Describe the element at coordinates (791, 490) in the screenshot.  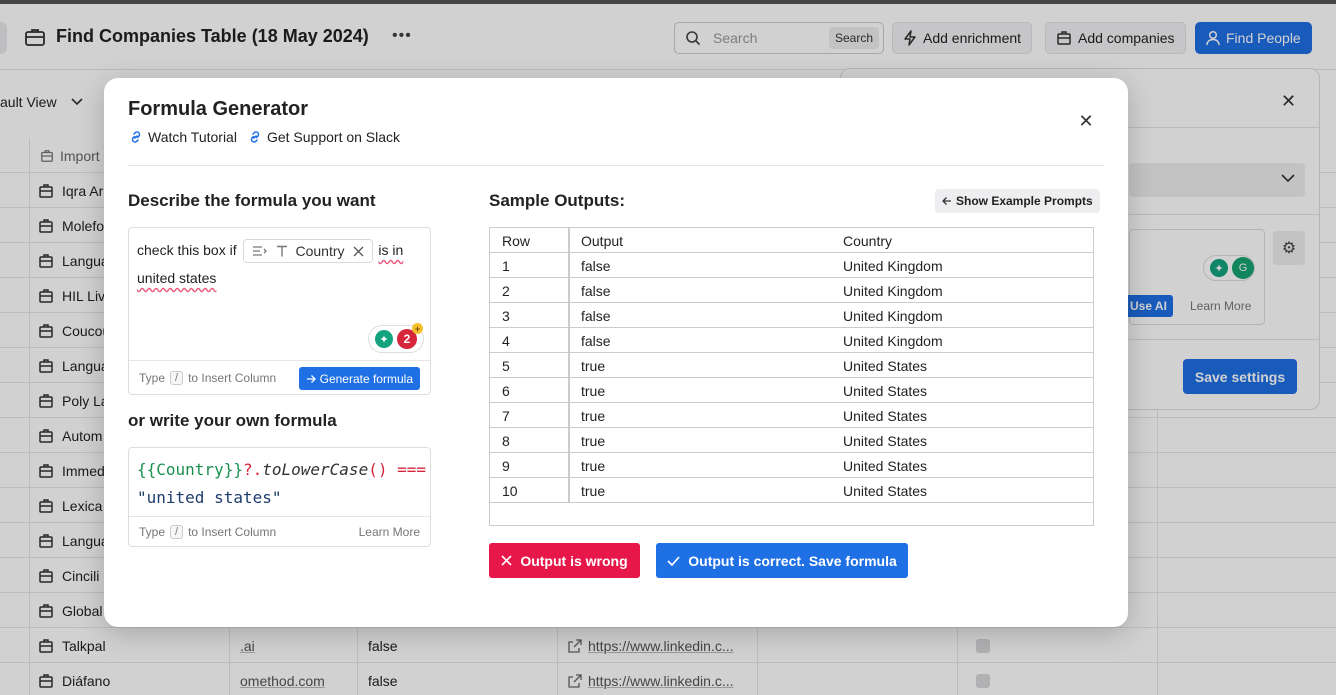
I see `table-row: 10 true United States` at that location.